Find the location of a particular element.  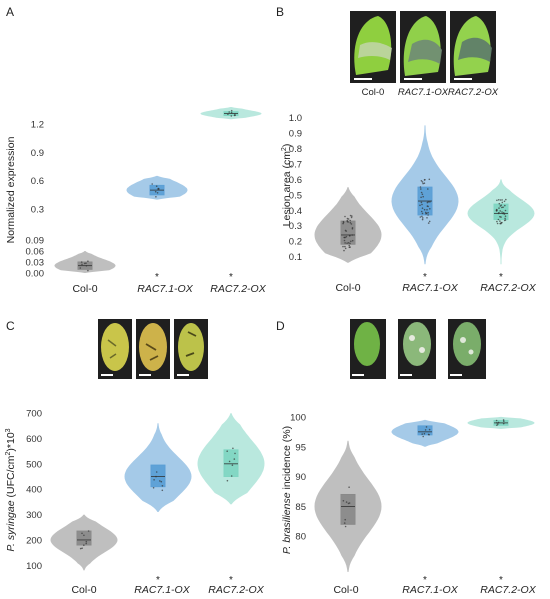

ytick-label: 0.09 is located at coordinates (35, 241).